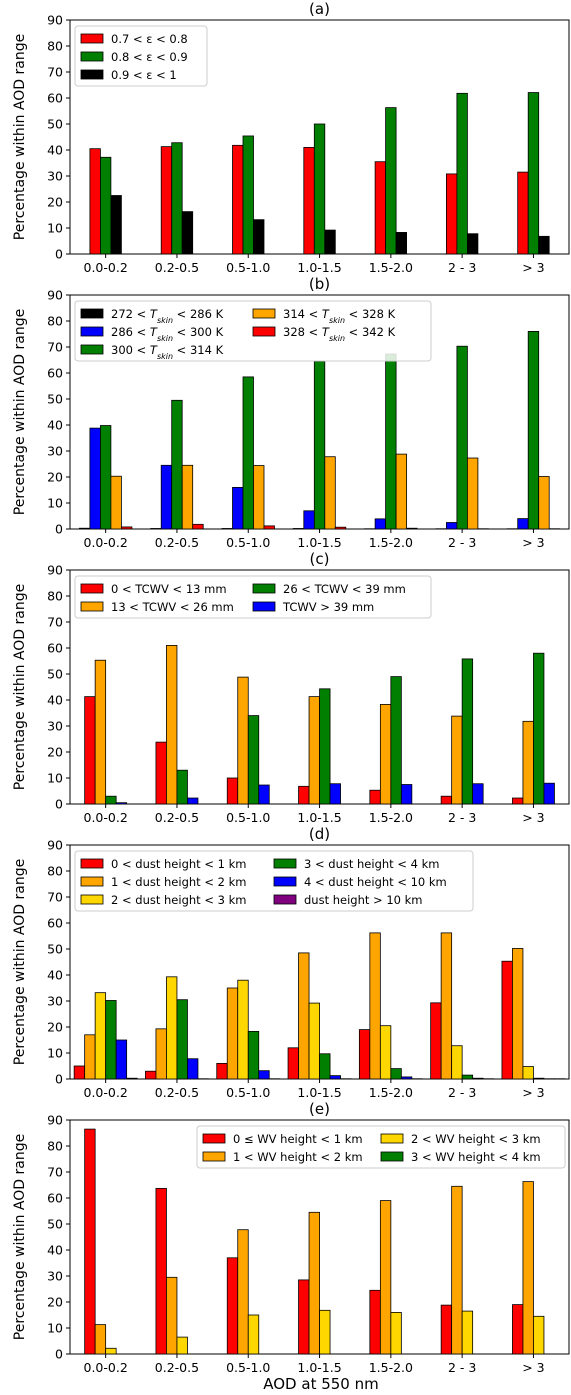 The image size is (571, 1395). What do you see at coordinates (339, 334) in the screenshot?
I see `legend-label: 328 < Tskin < 342 K` at bounding box center [339, 334].